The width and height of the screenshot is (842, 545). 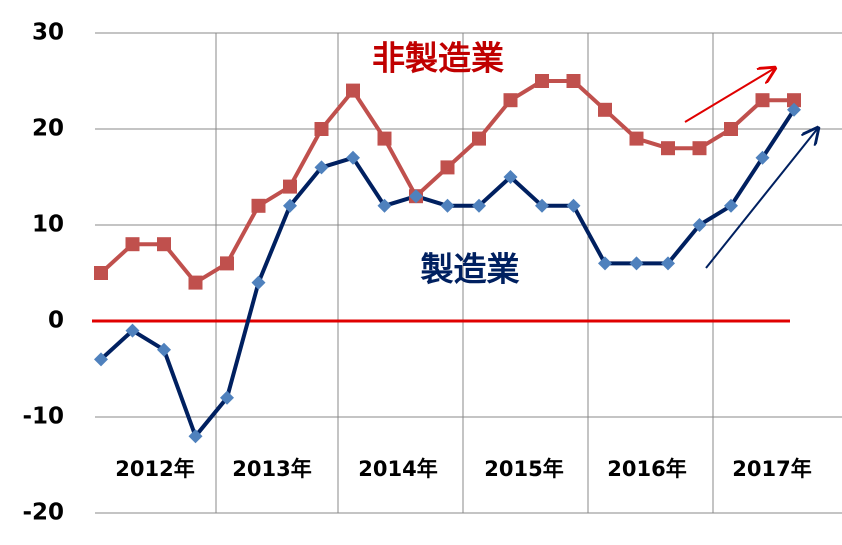 What do you see at coordinates (397, 469) in the screenshot?
I see `x-group-label: 2014年` at bounding box center [397, 469].